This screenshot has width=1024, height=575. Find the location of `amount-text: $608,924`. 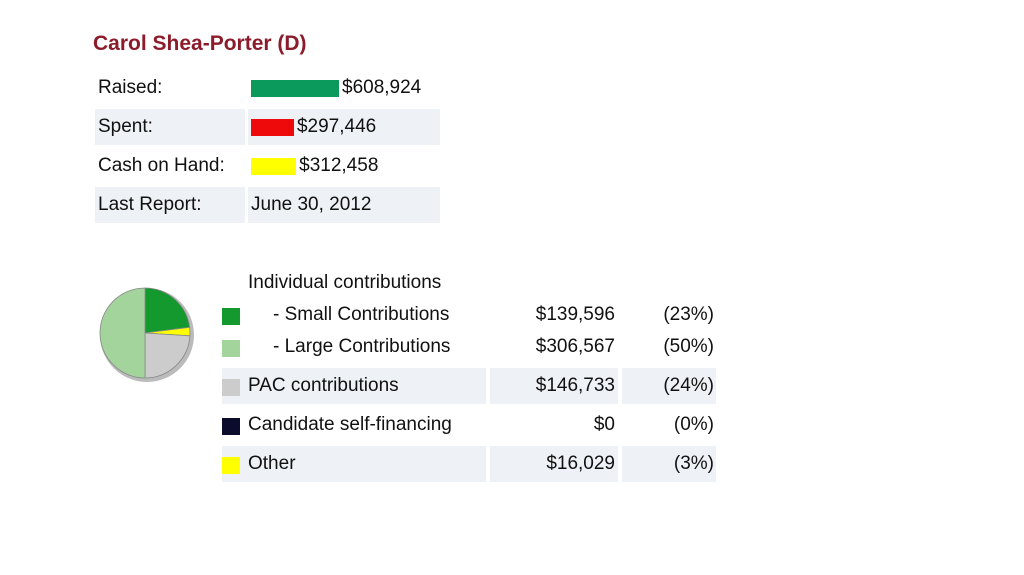

amount-text: $608,924 is located at coordinates (382, 87).